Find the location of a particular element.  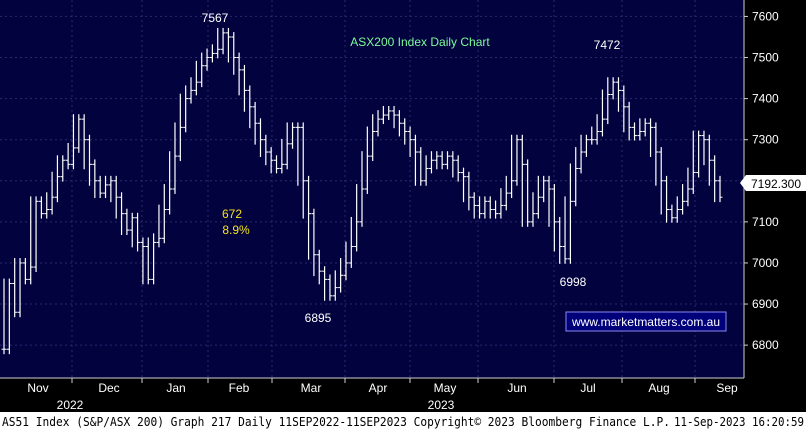

annotation-low-jul: 6998 is located at coordinates (573, 282).